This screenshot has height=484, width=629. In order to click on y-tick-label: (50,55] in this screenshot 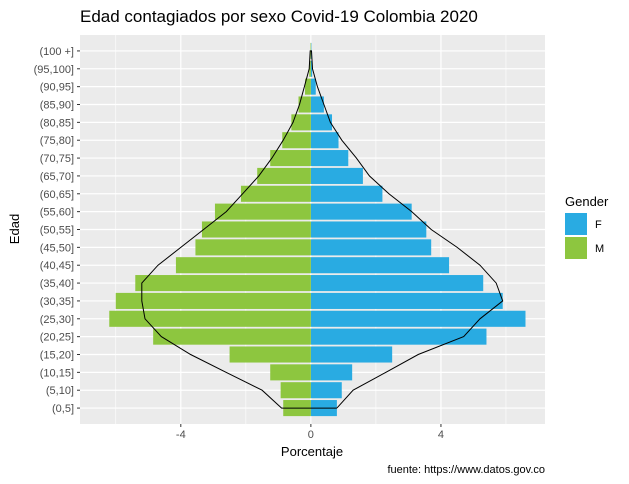, I will do `click(57, 231)`.